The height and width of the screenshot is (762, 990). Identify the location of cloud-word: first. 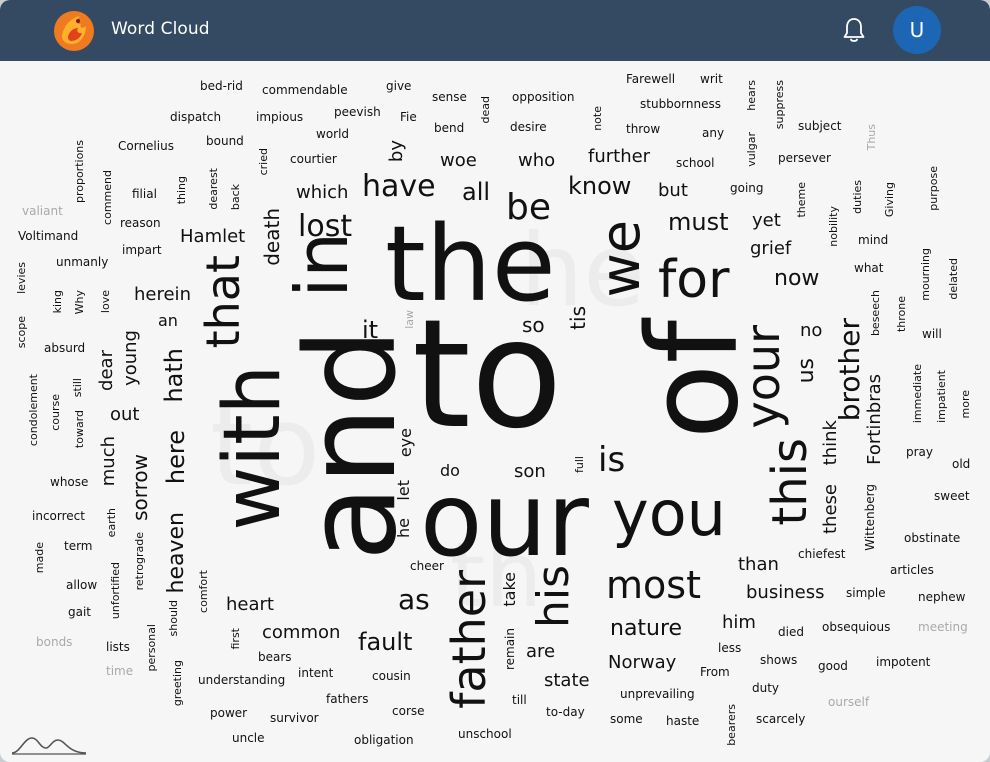
(235, 639).